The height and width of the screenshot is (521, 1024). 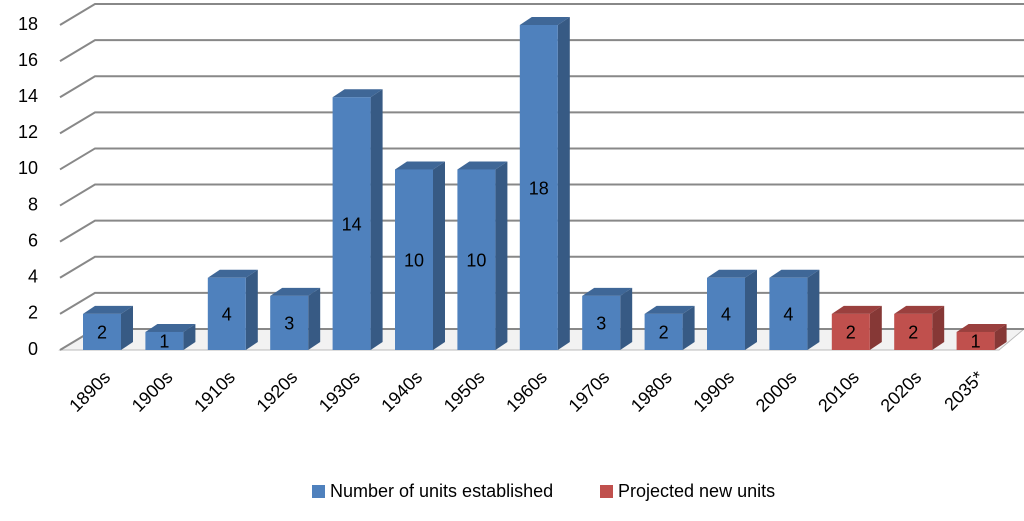 I want to click on x-tick-label: 1960s, so click(x=526, y=391).